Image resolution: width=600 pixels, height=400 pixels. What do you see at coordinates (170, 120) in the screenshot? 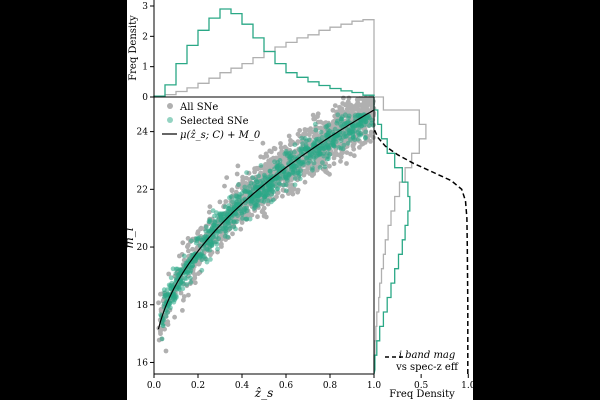
I see `legend-selected-sne-marker` at bounding box center [170, 120].